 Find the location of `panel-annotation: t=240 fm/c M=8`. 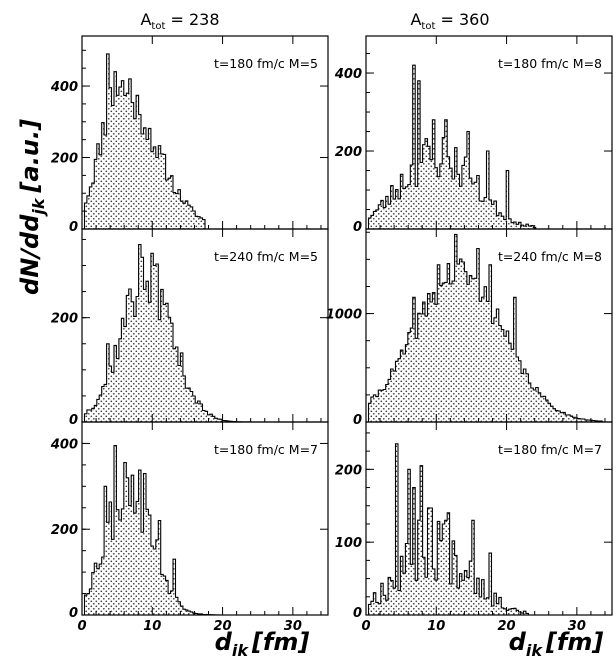

panel-annotation: t=240 fm/c M=8 is located at coordinates (550, 256).